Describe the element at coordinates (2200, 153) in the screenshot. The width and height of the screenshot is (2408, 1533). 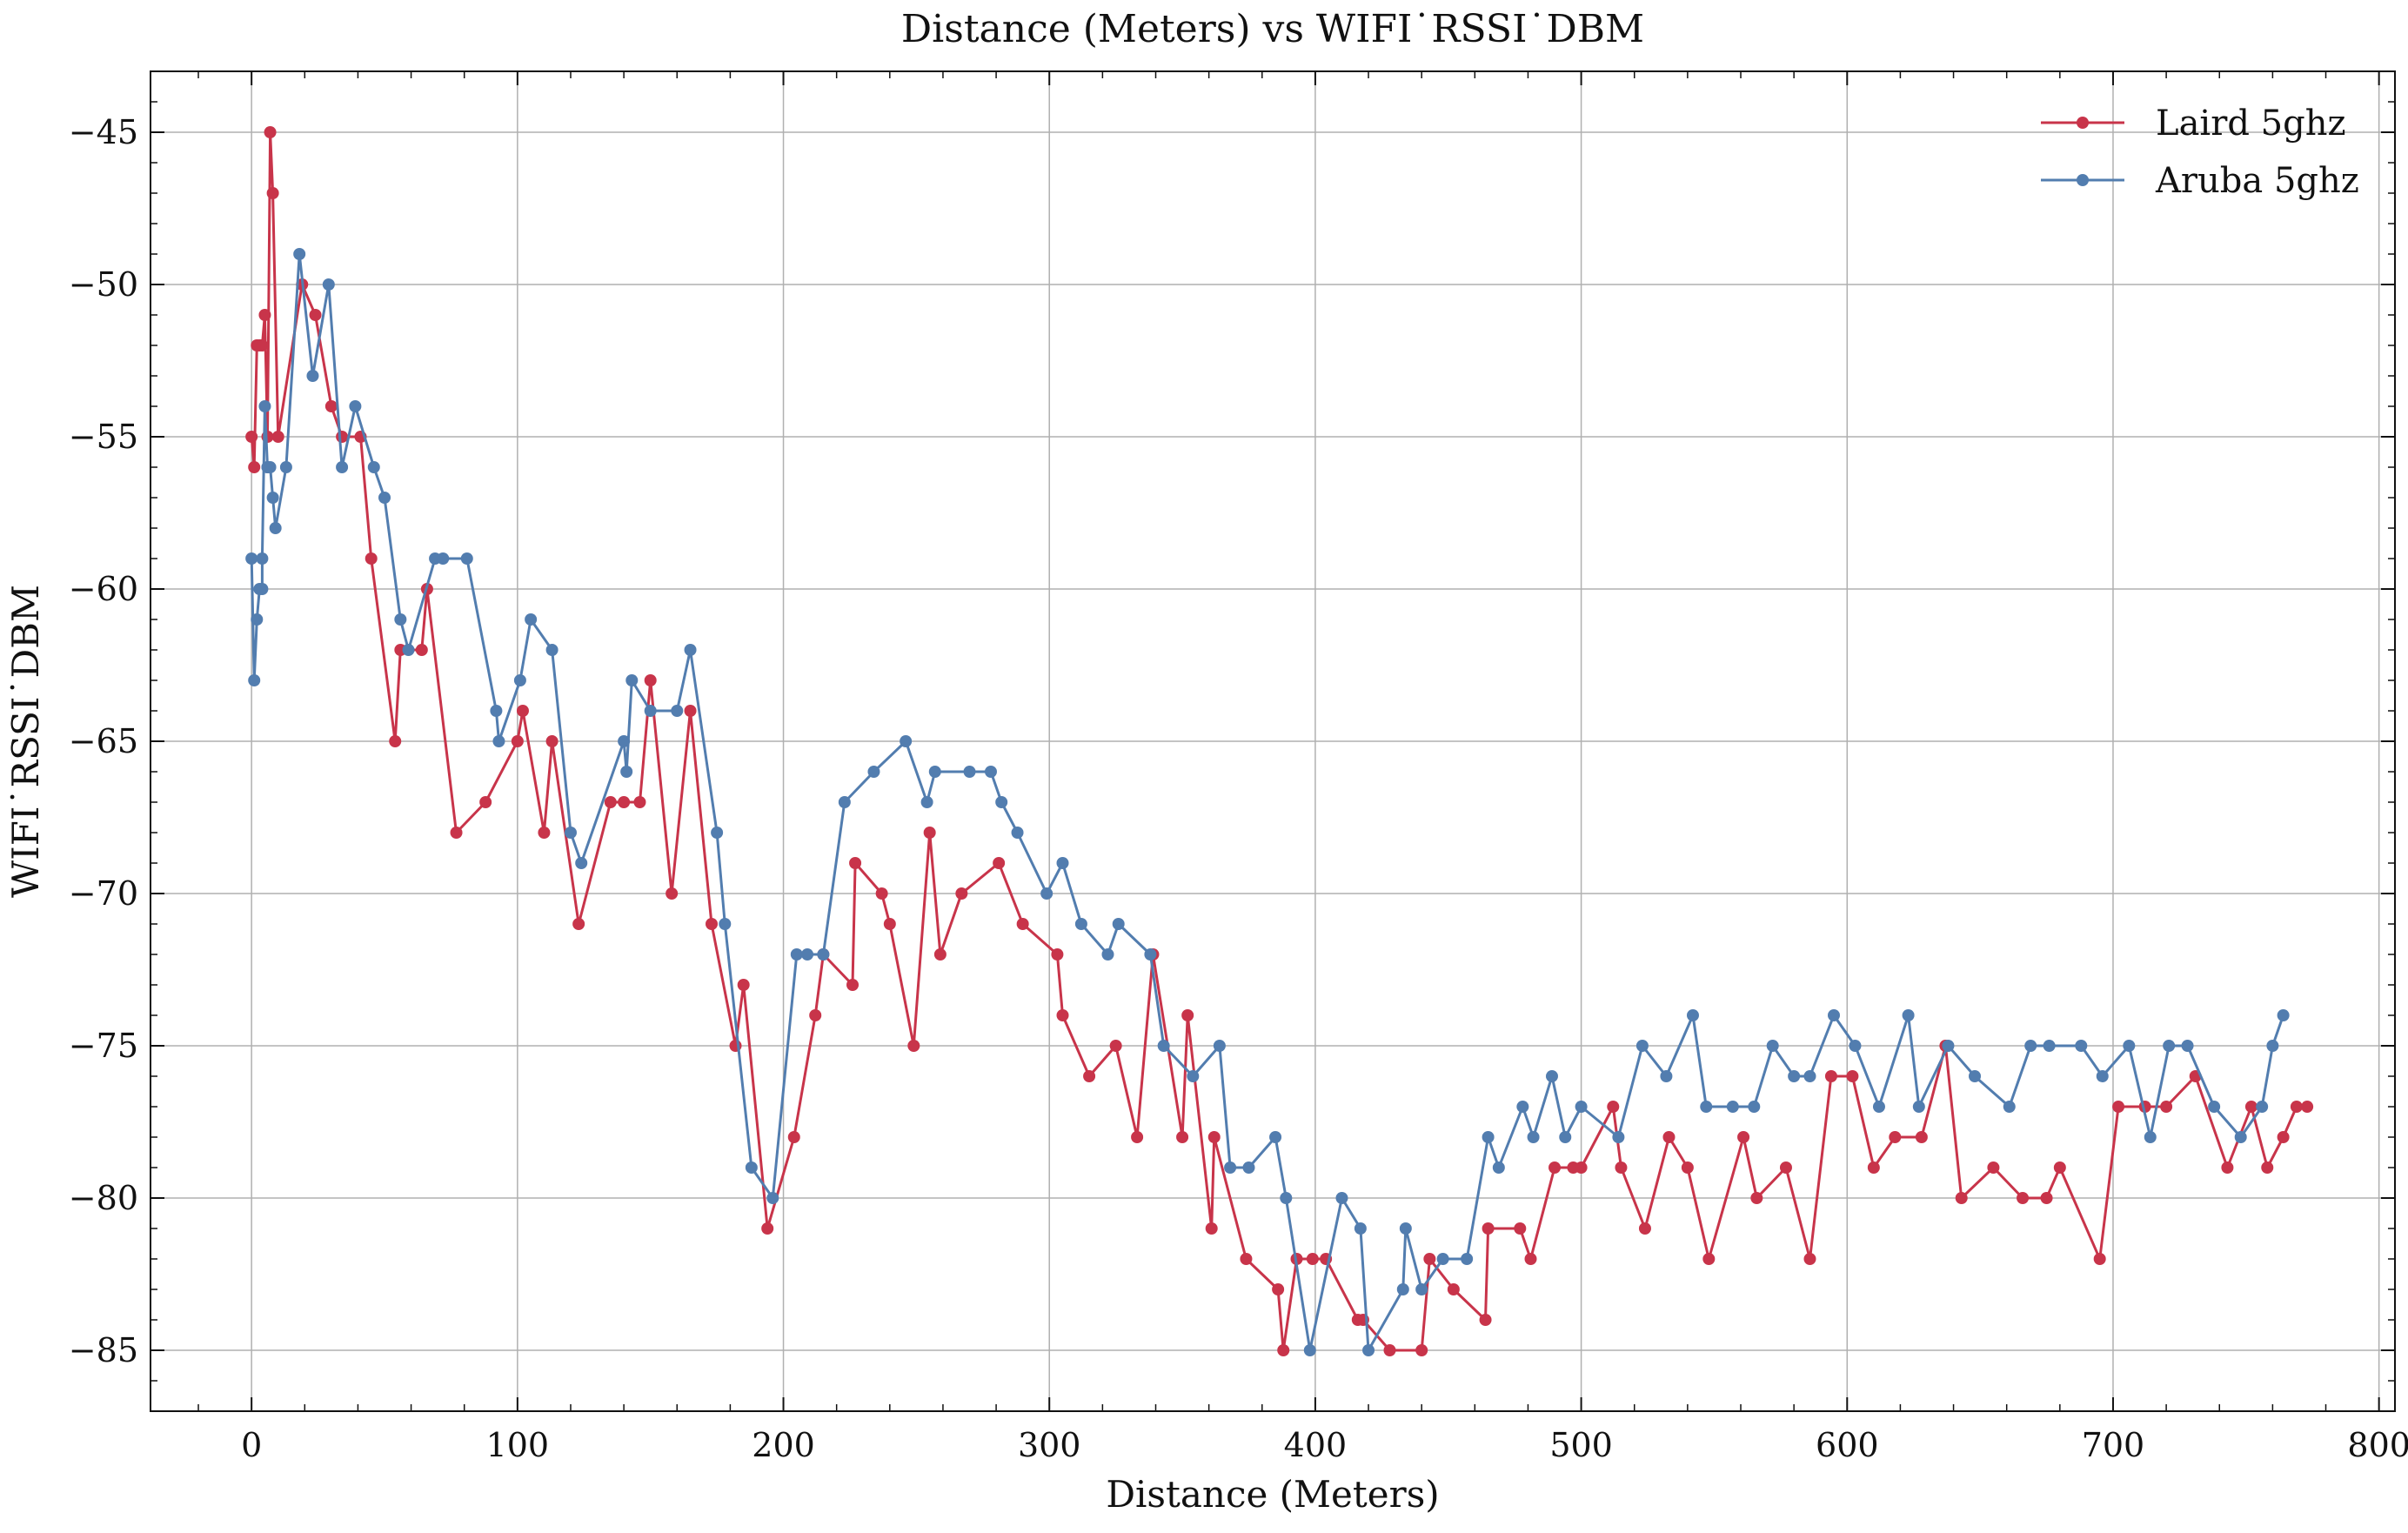
I see `legend: Laird 5ghz Aruba 5ghz` at that location.